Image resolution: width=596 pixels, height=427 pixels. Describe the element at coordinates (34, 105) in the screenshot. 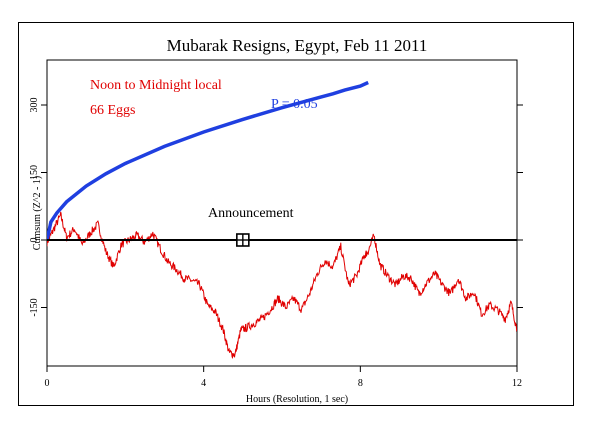

I see `y-tick-label: 300` at that location.